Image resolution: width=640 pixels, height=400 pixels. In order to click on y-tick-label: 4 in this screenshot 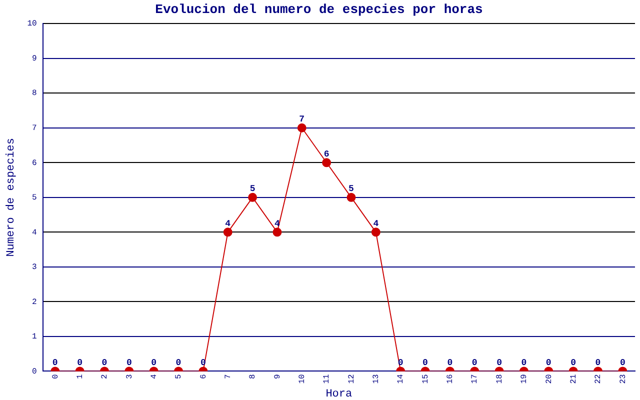, I will do `click(34, 233)`.